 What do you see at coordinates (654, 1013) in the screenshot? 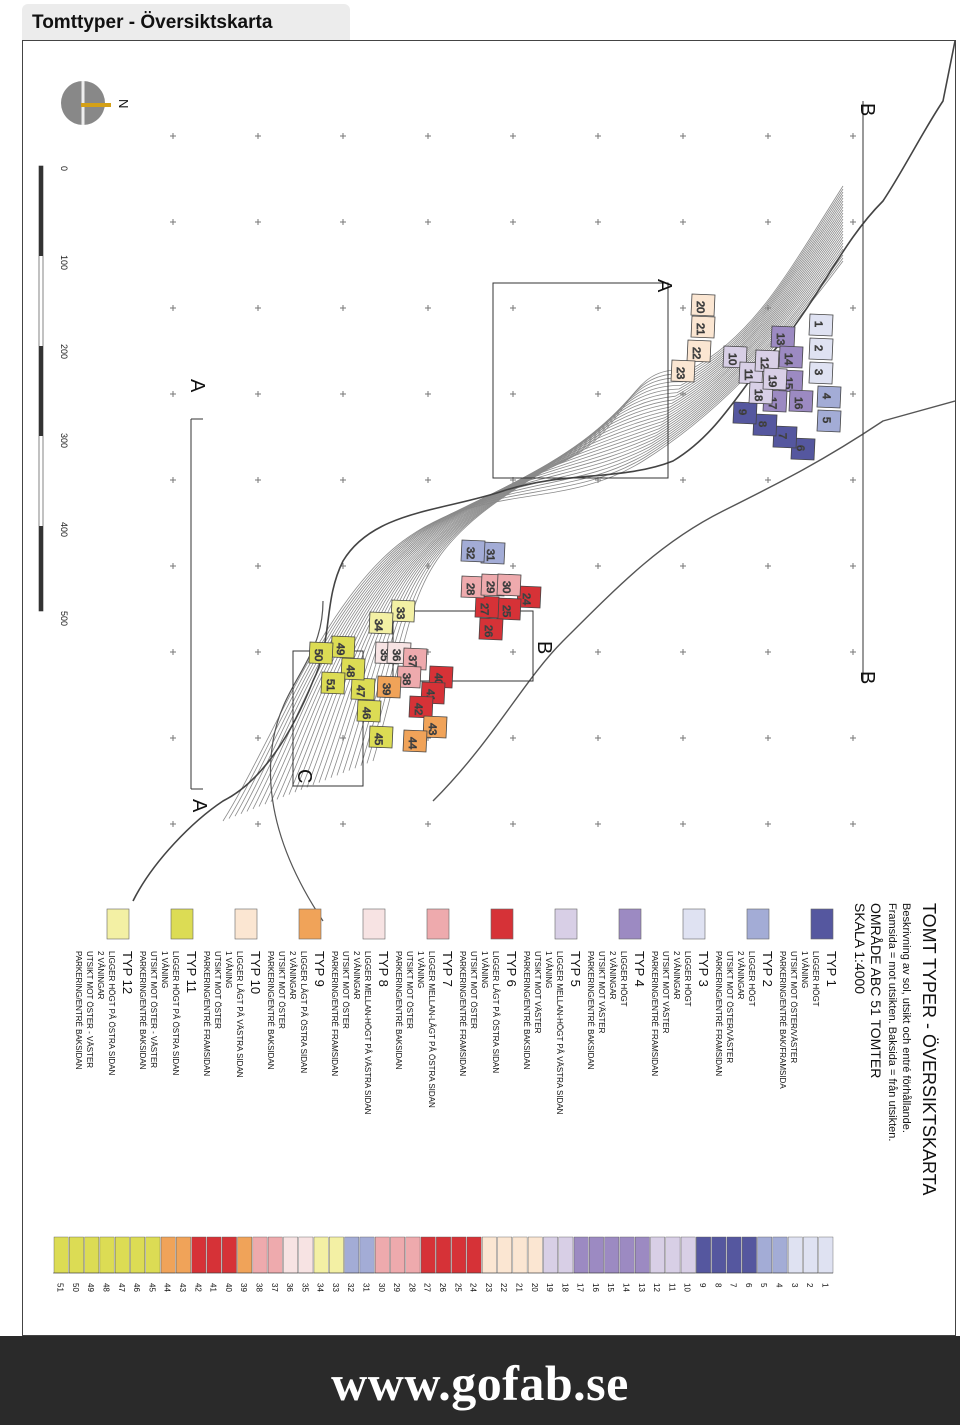
I see `legend-type-line: PARKERING/ENTRÉ FRAMSIDAN` at bounding box center [654, 1013].